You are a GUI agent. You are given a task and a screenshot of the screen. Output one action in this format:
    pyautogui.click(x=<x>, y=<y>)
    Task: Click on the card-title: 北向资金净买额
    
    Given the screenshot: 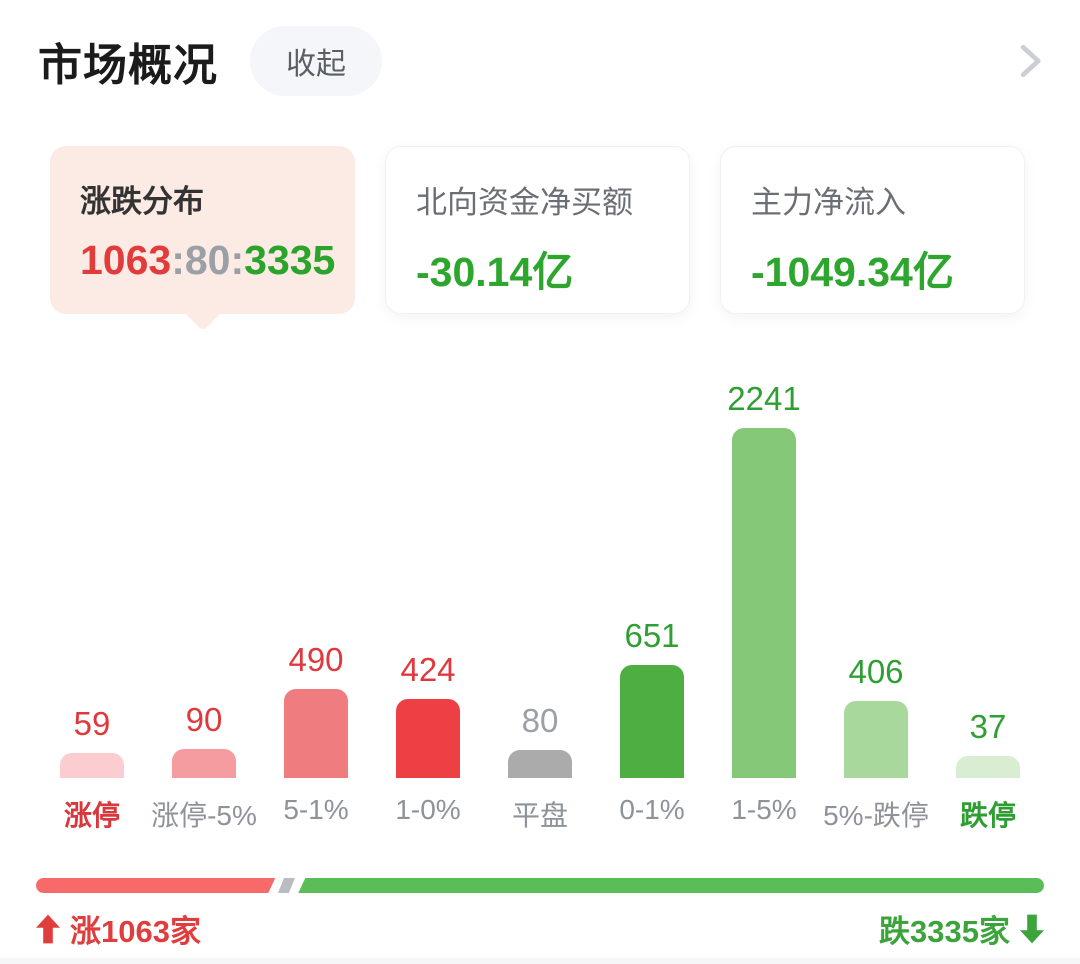 What is the action you would take?
    pyautogui.click(x=524, y=202)
    